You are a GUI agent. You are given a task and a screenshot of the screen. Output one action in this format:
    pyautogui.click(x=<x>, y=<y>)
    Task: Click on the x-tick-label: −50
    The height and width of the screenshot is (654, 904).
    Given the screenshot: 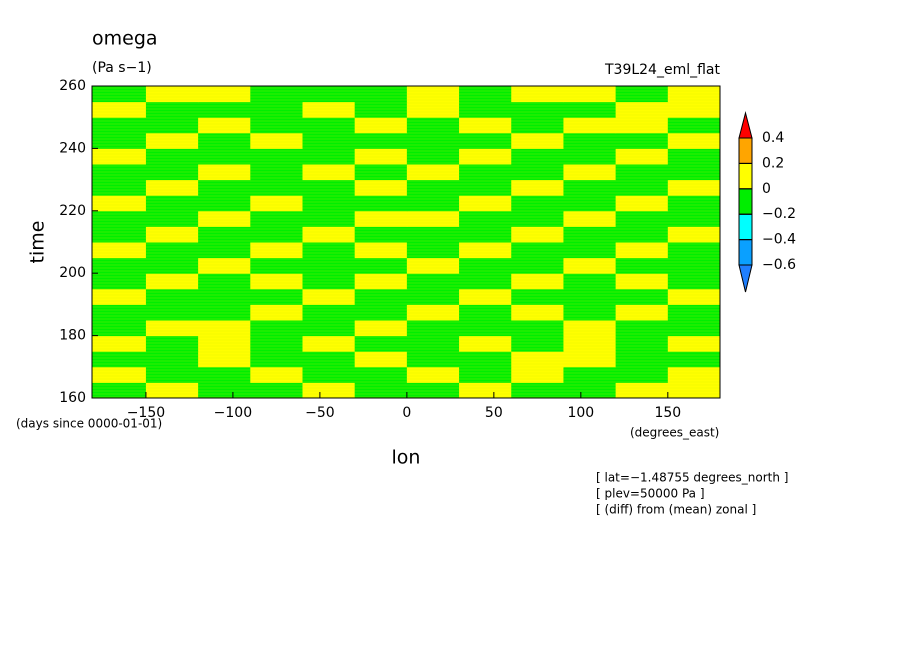 What is the action you would take?
    pyautogui.click(x=320, y=413)
    